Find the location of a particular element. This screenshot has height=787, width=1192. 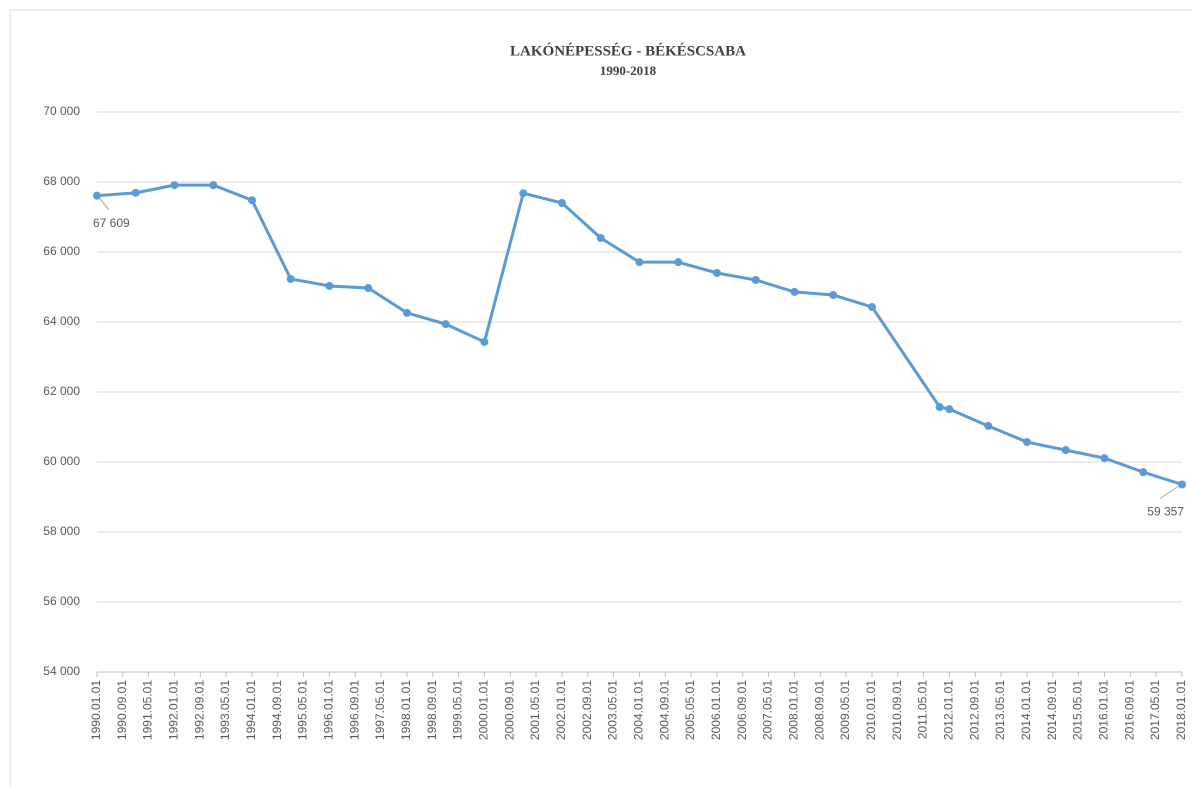

y-tick-label: 58 000 is located at coordinates (61, 531).